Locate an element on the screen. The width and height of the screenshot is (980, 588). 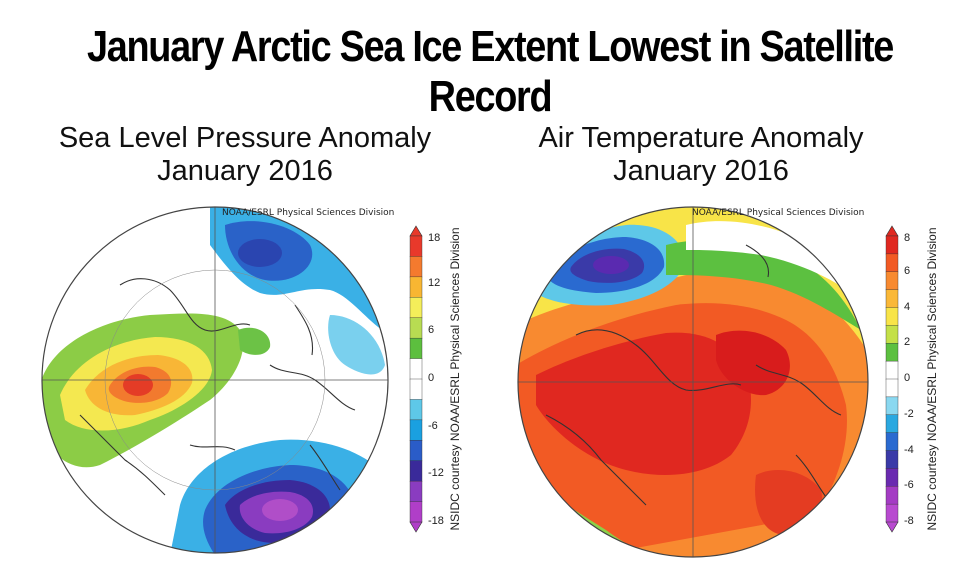
temperature-title-line2: January 2016 is located at coordinates (701, 171).